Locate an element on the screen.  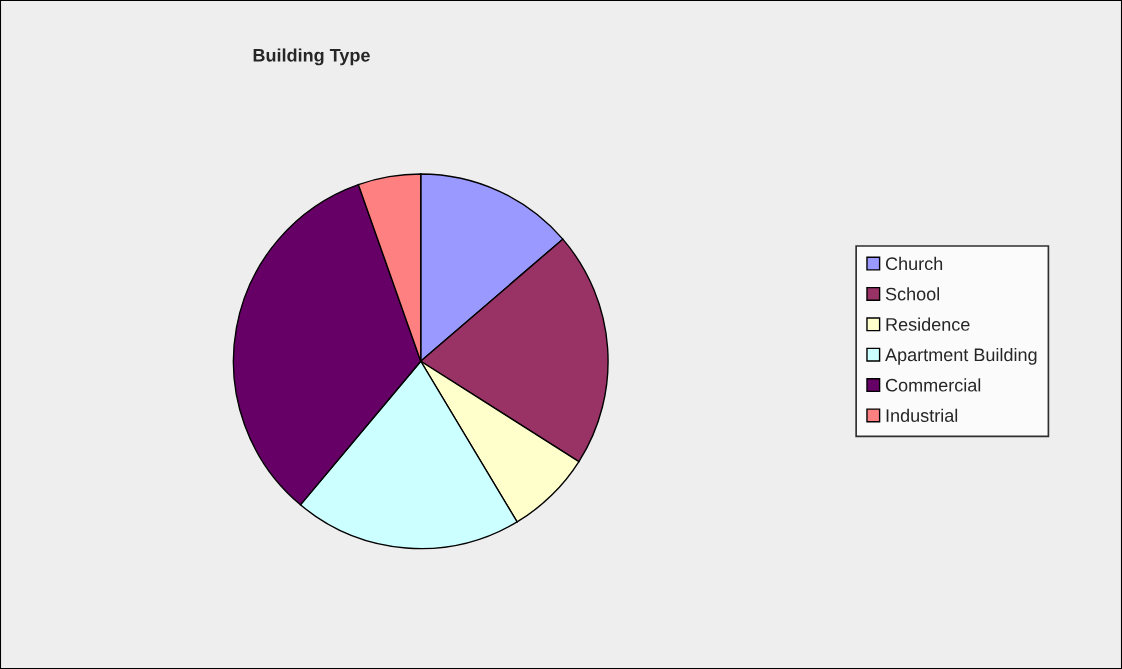
legend-label: Industrial is located at coordinates (922, 415).